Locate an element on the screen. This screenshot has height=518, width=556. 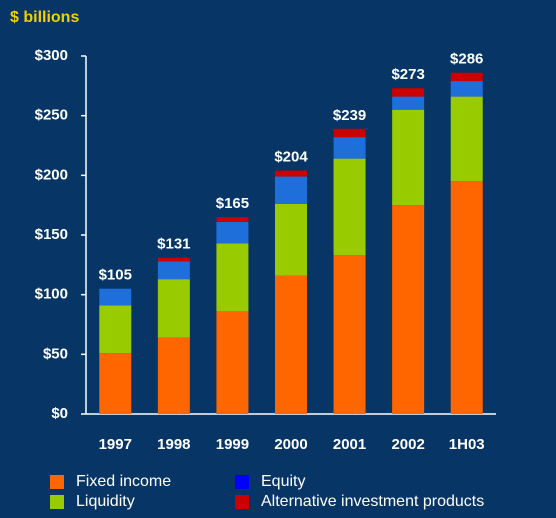
total-label: $131 is located at coordinates (173, 244).